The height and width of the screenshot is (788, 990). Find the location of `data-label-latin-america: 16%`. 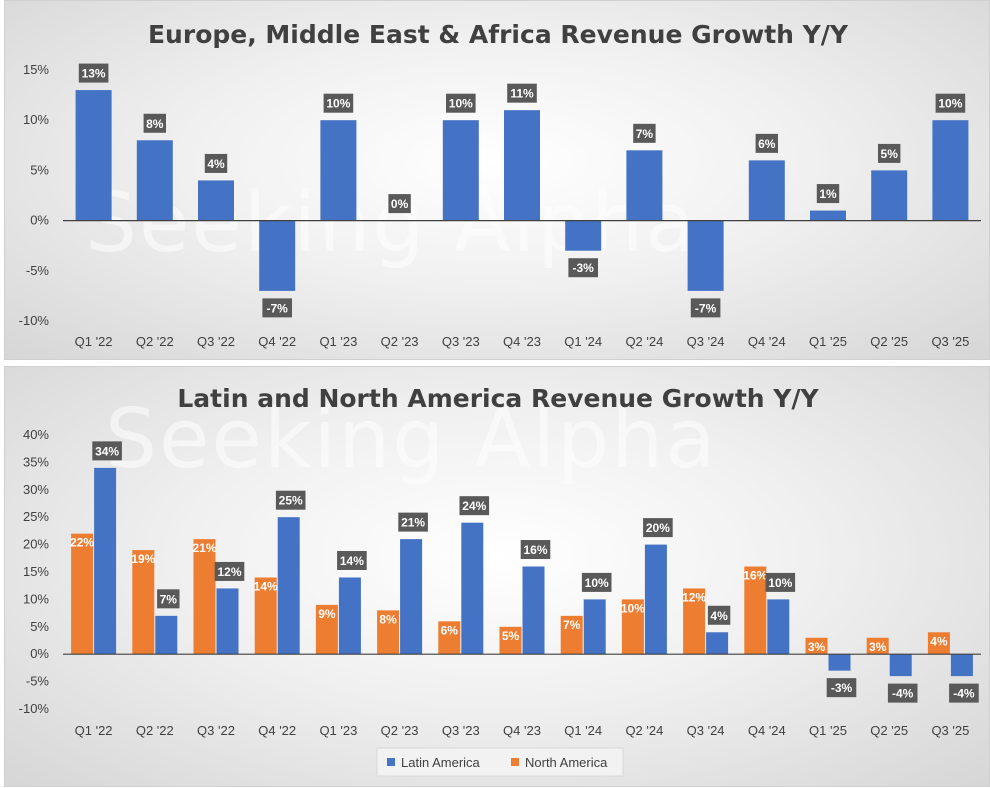

data-label-latin-america: 16% is located at coordinates (535, 550).